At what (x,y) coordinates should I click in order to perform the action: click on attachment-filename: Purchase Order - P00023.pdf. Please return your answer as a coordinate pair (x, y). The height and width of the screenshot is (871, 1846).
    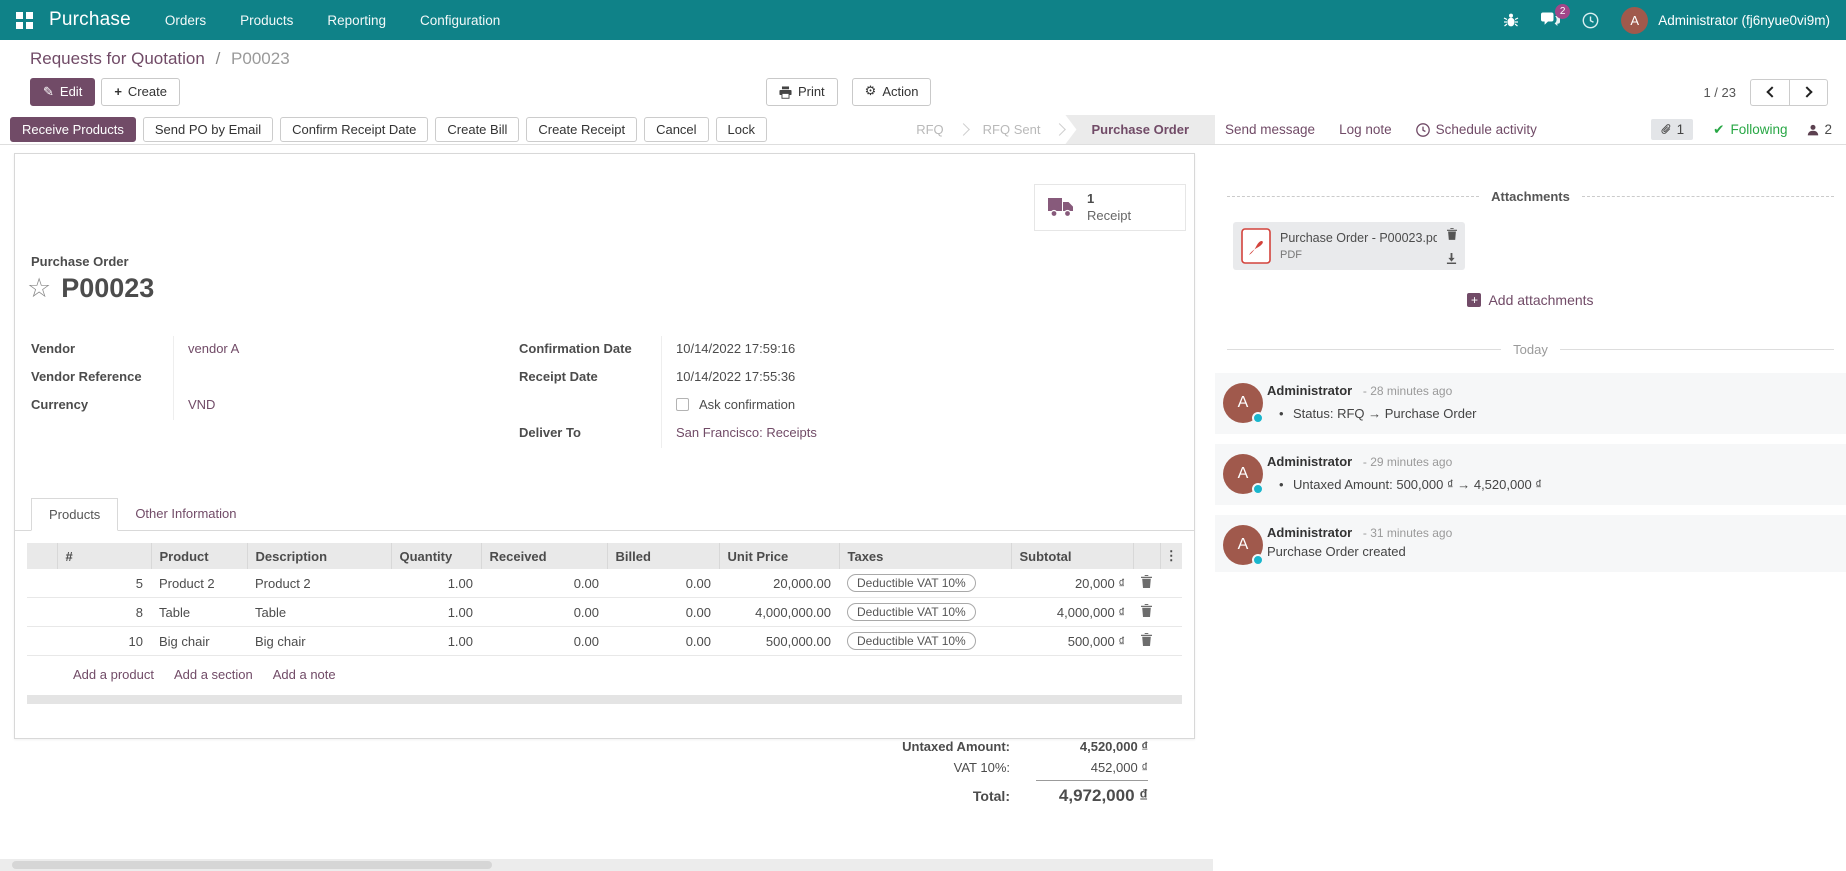
    Looking at the image, I should click on (1358, 238).